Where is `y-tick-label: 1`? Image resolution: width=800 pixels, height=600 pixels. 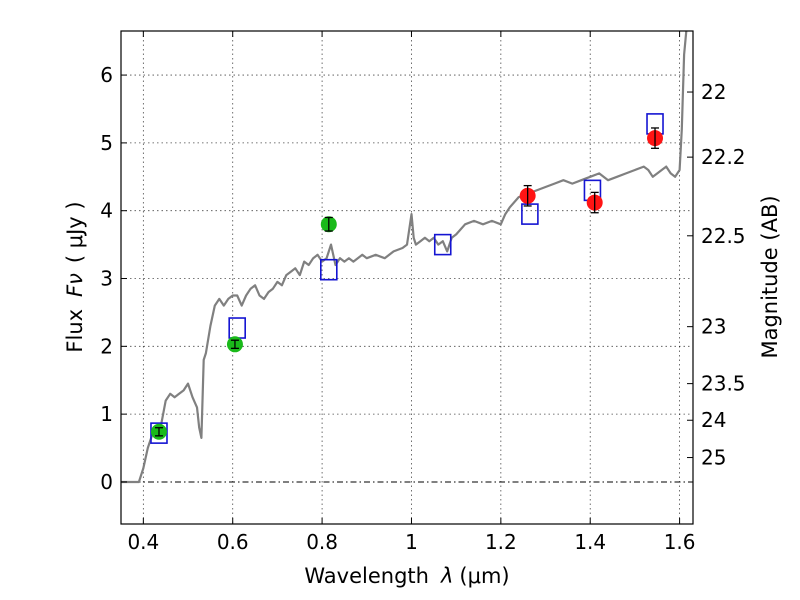 y-tick-label: 1 is located at coordinates (106, 414).